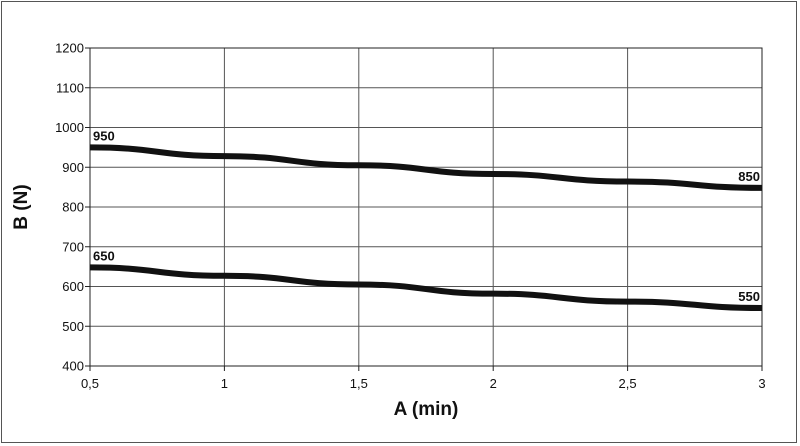 The height and width of the screenshot is (446, 800). What do you see at coordinates (749, 176) in the screenshot?
I see `series-end-label: 850` at bounding box center [749, 176].